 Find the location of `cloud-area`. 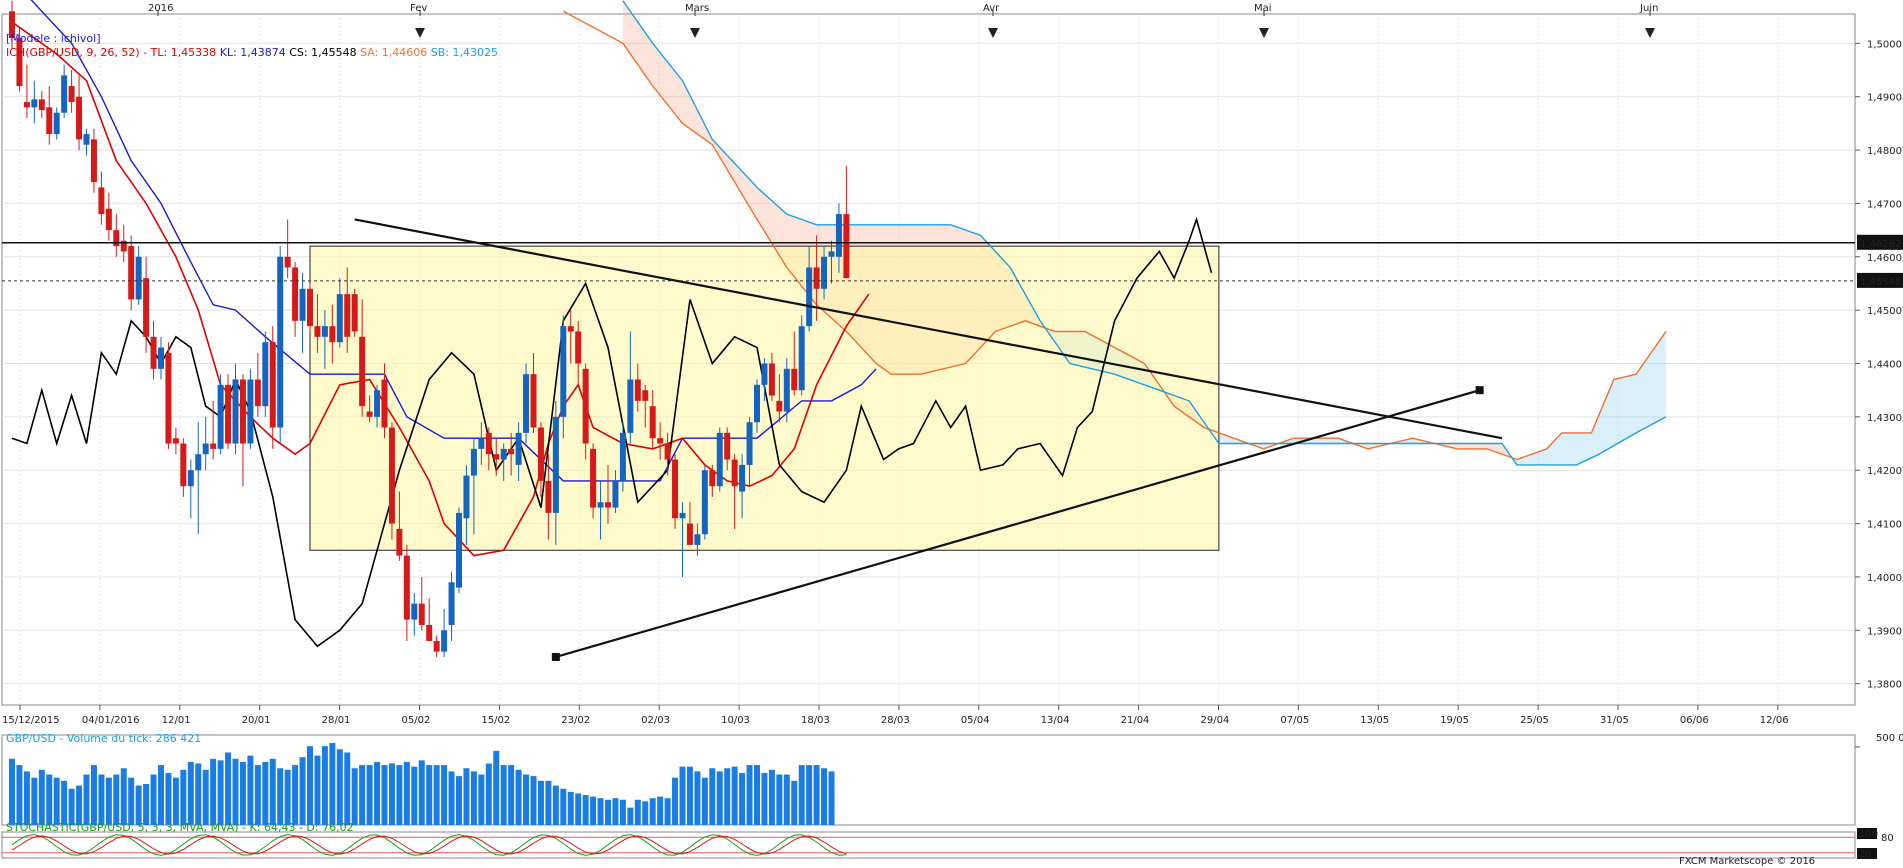

cloud-area is located at coordinates (1263, 446).